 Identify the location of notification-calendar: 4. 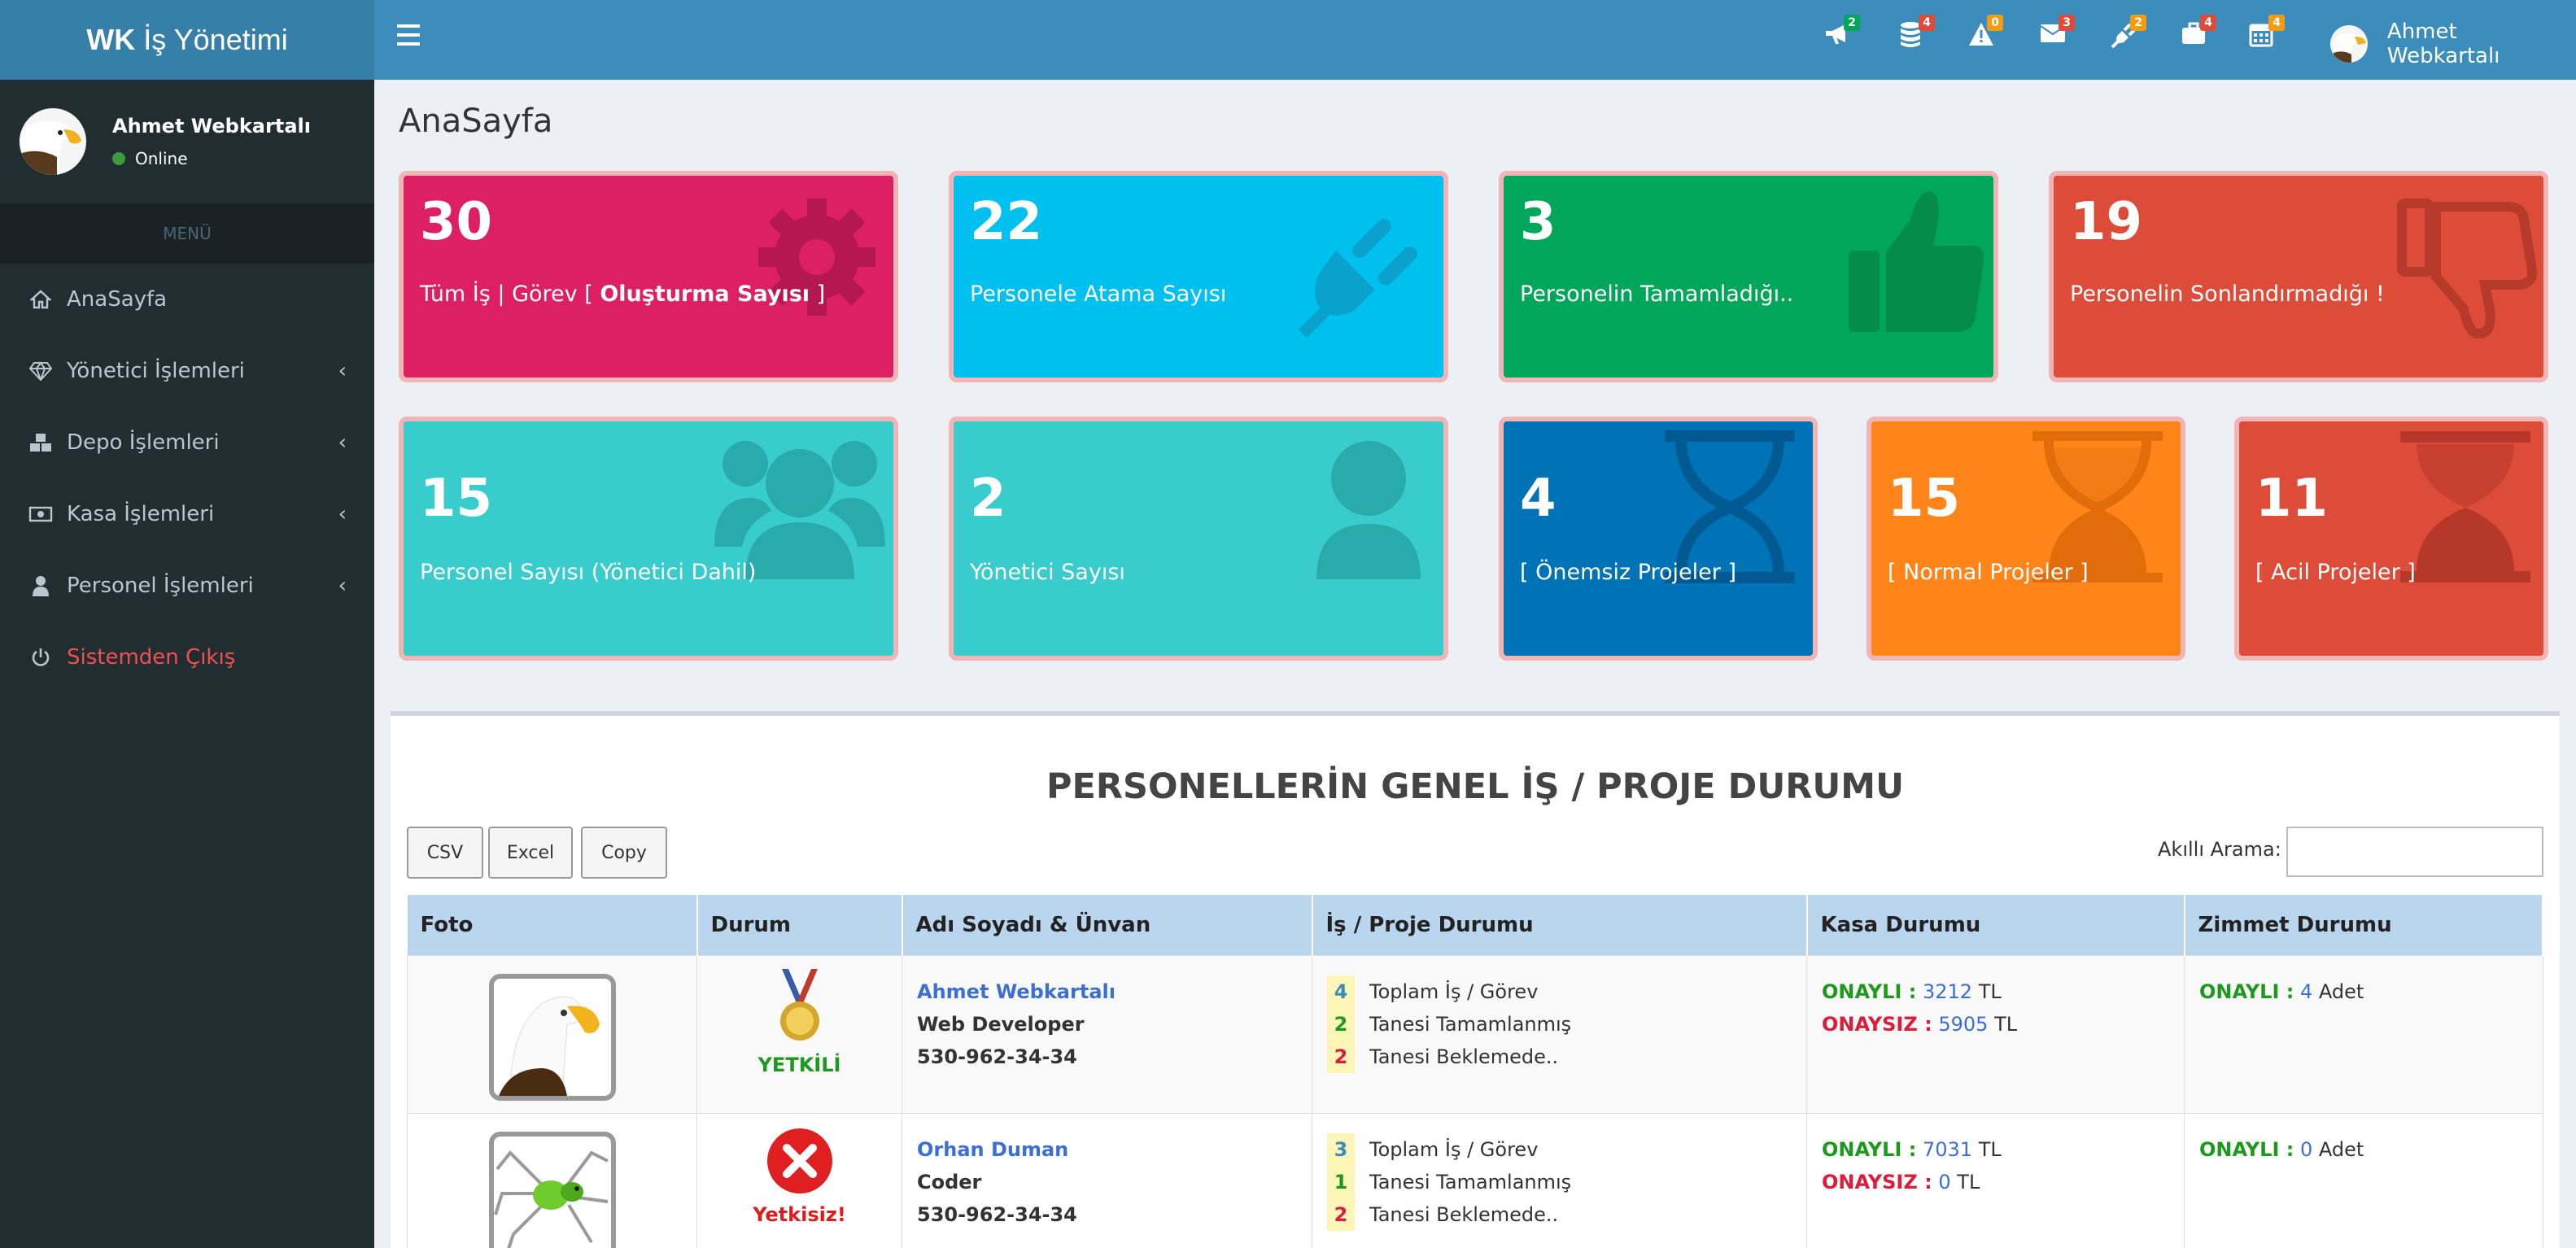
(2267, 36).